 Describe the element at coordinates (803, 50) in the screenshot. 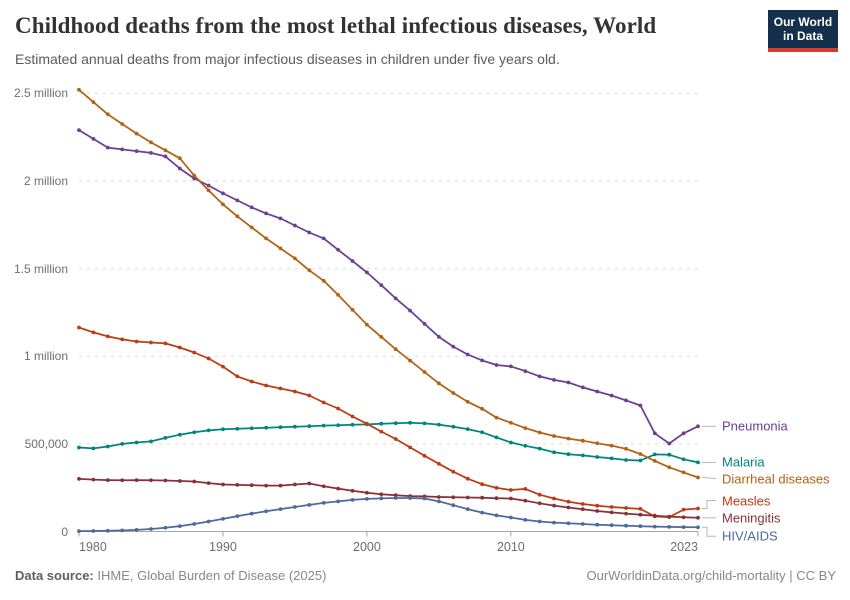

I see `owid-logo-accent-bar` at that location.